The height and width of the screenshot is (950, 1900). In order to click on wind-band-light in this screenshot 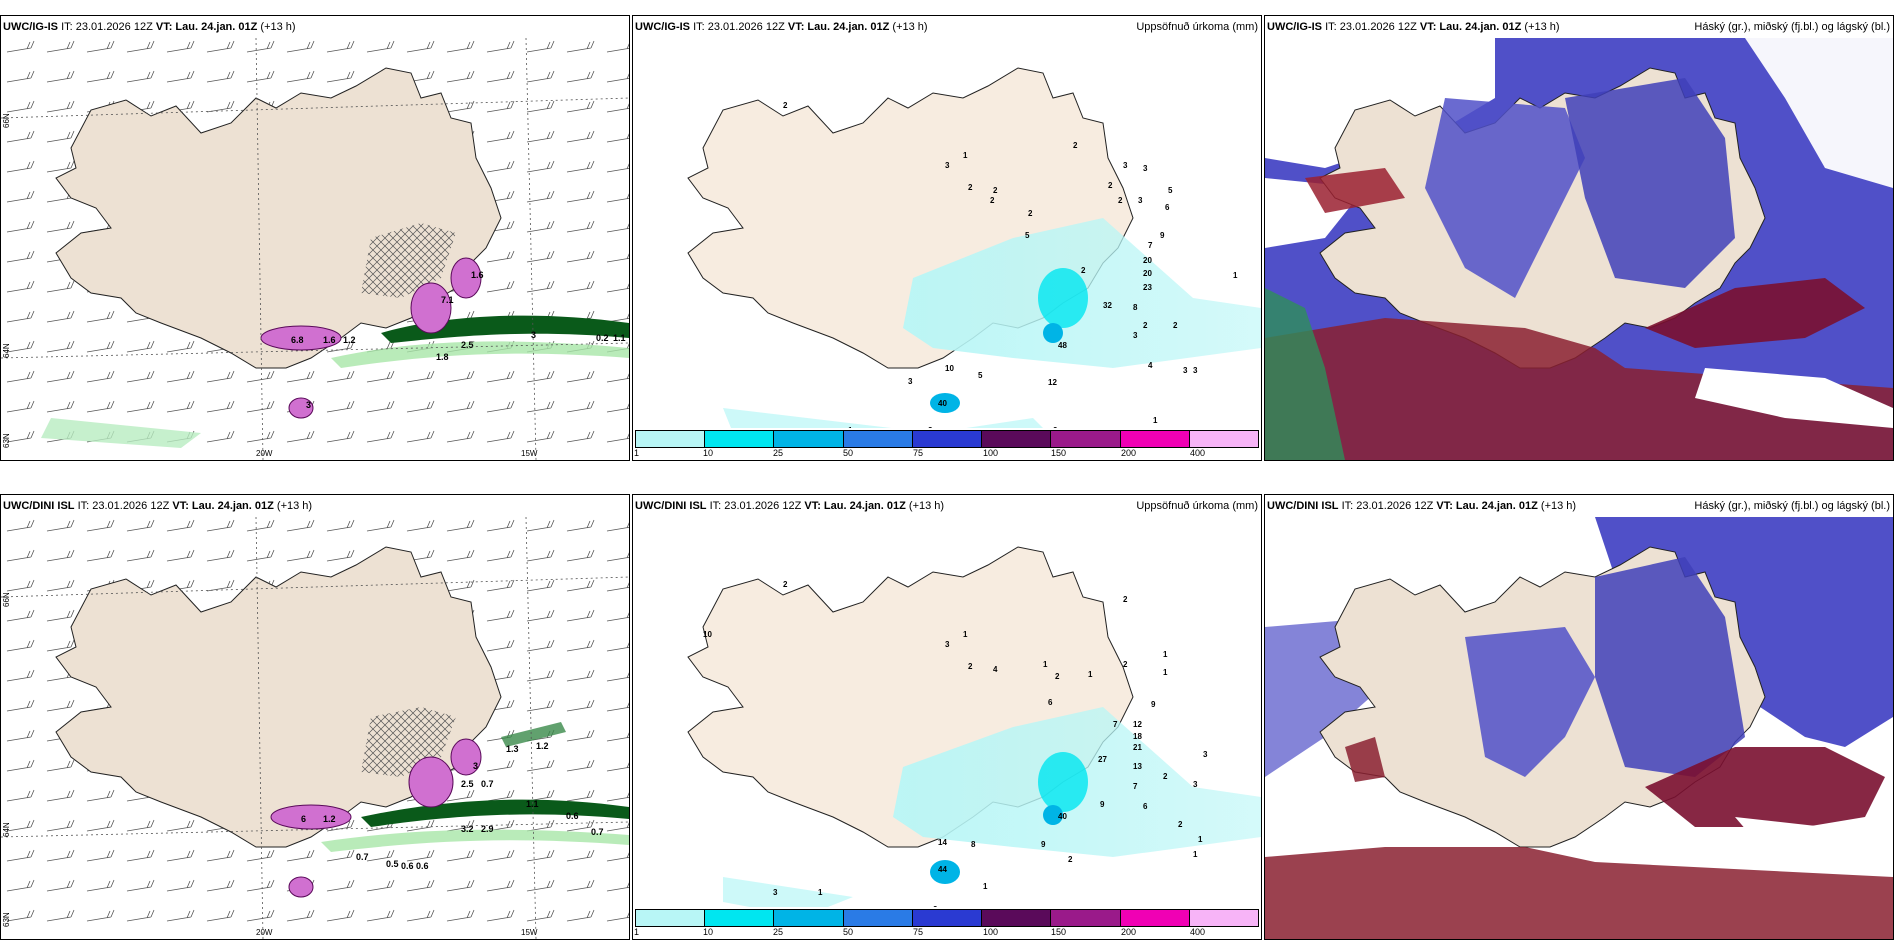, I will do `click(475, 840)`.